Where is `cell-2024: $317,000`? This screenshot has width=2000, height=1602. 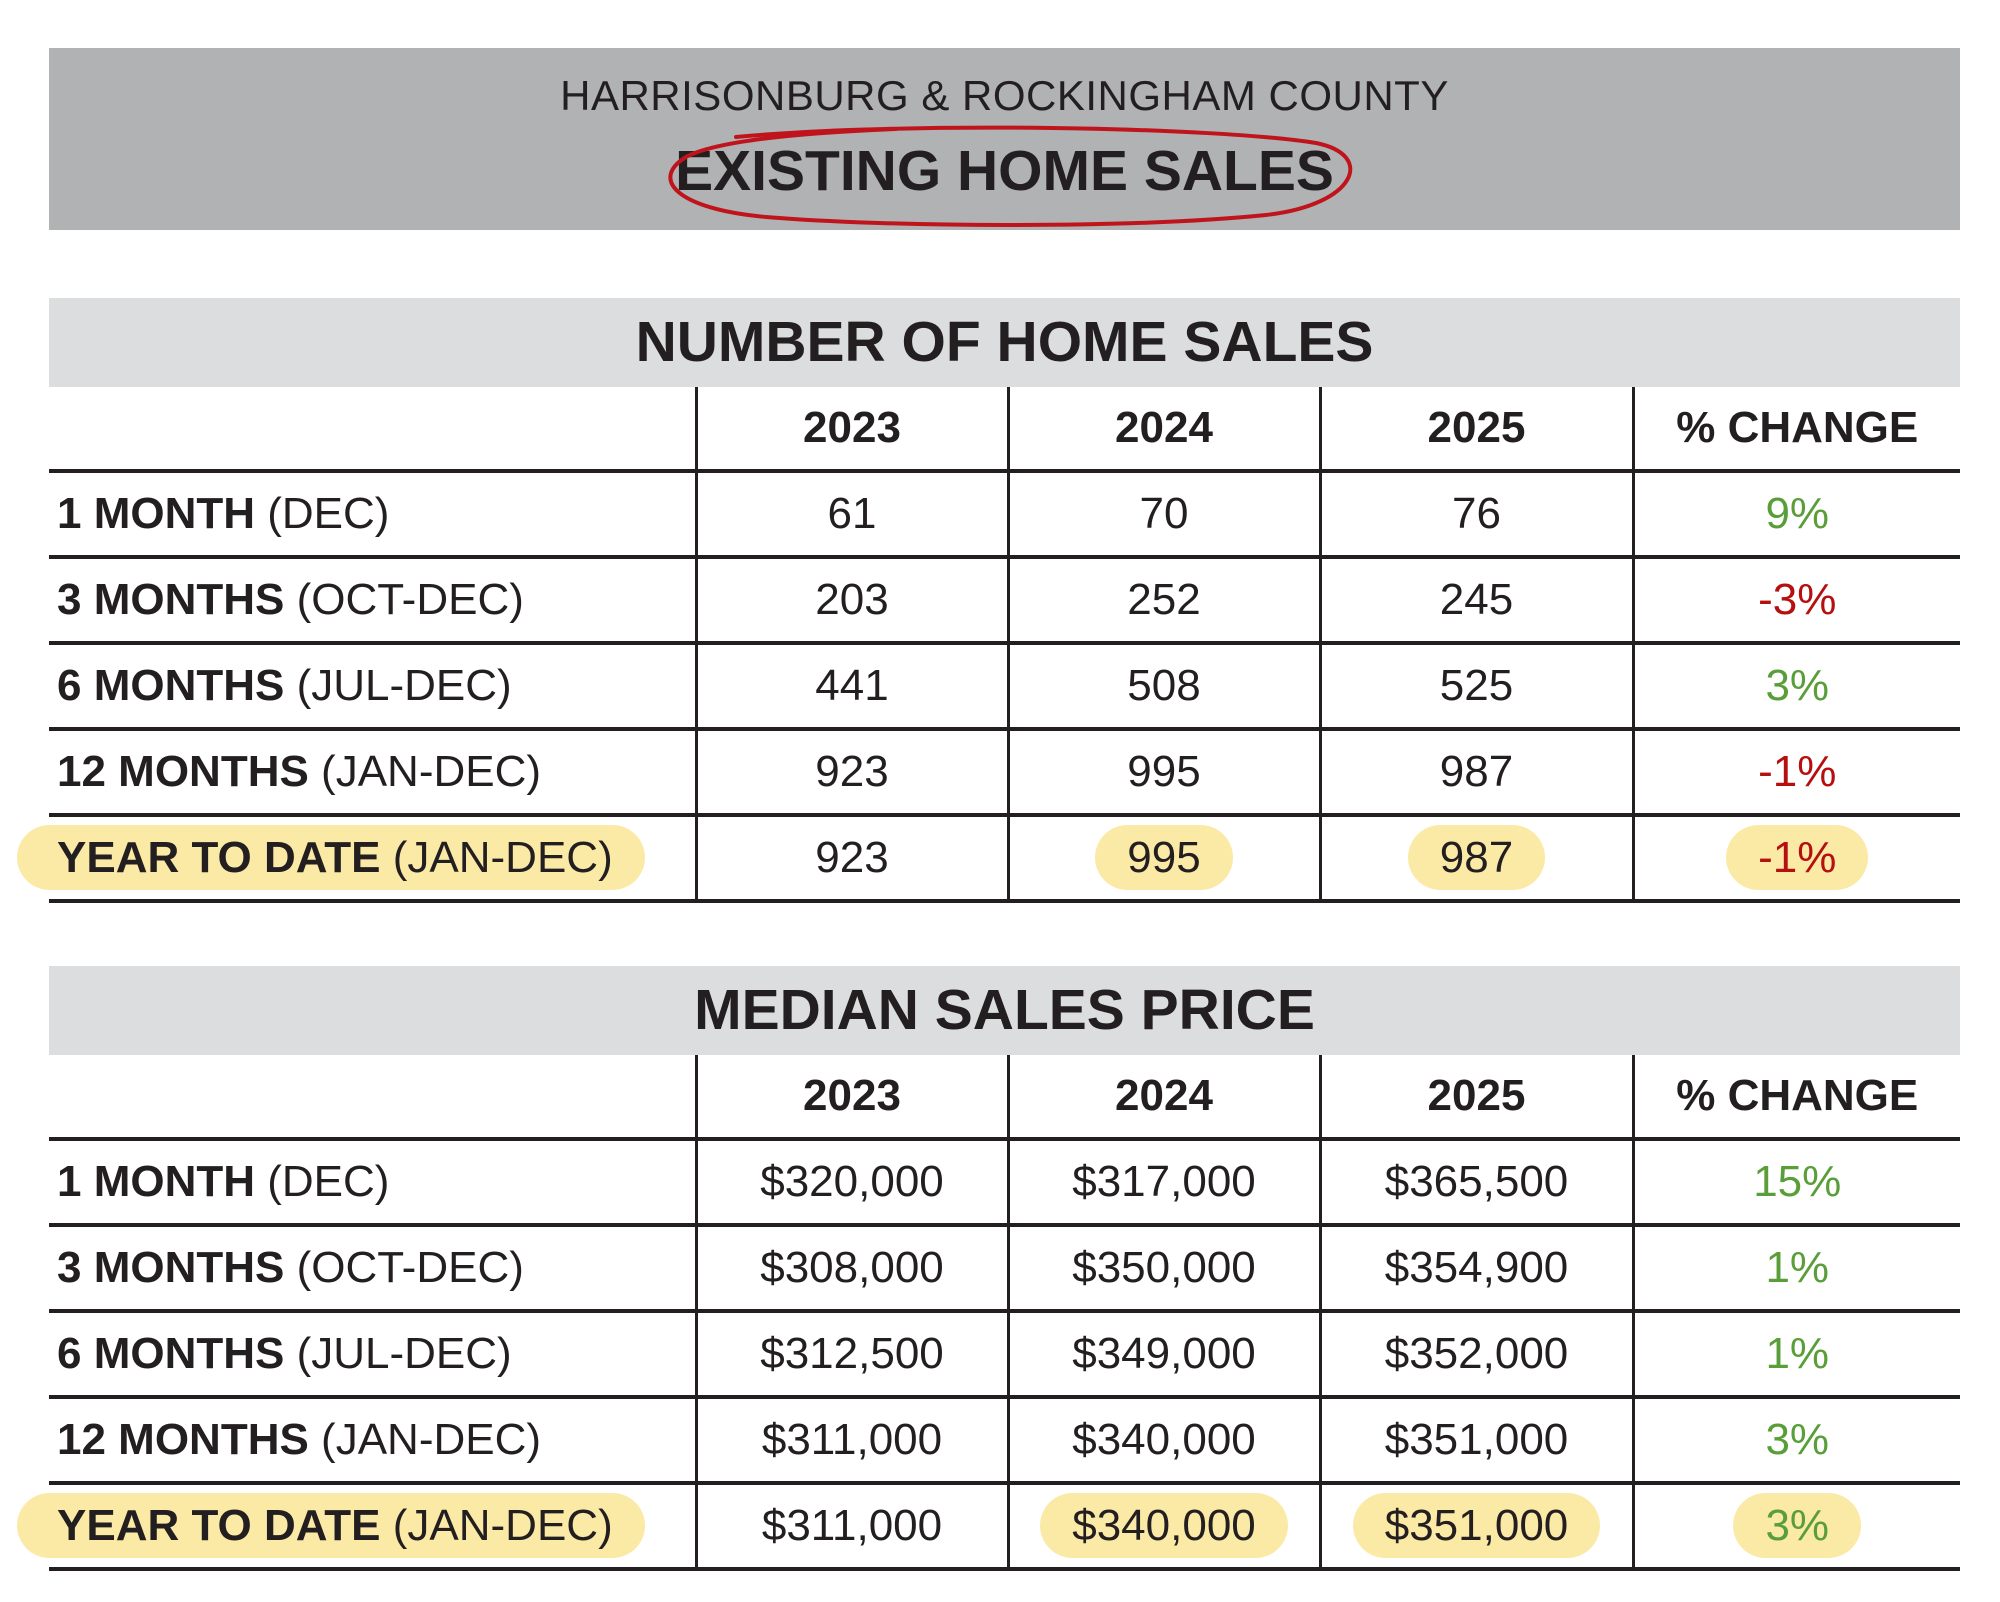
cell-2024: $317,000 is located at coordinates (1163, 1183).